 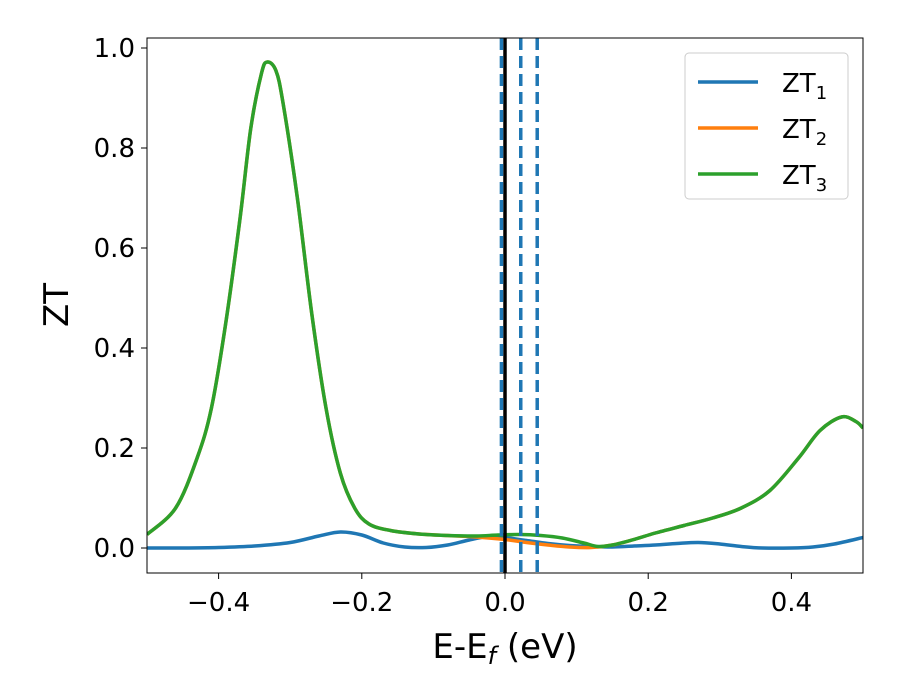 What do you see at coordinates (804, 132) in the screenshot?
I see `legend-label-zt2: ZT2` at bounding box center [804, 132].